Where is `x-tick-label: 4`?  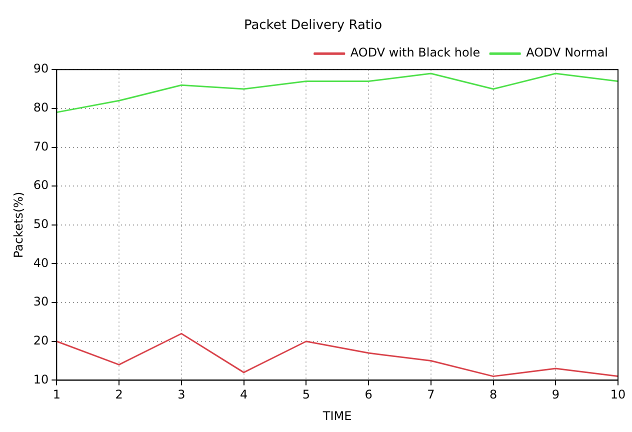
x-tick-label: 4 is located at coordinates (244, 395).